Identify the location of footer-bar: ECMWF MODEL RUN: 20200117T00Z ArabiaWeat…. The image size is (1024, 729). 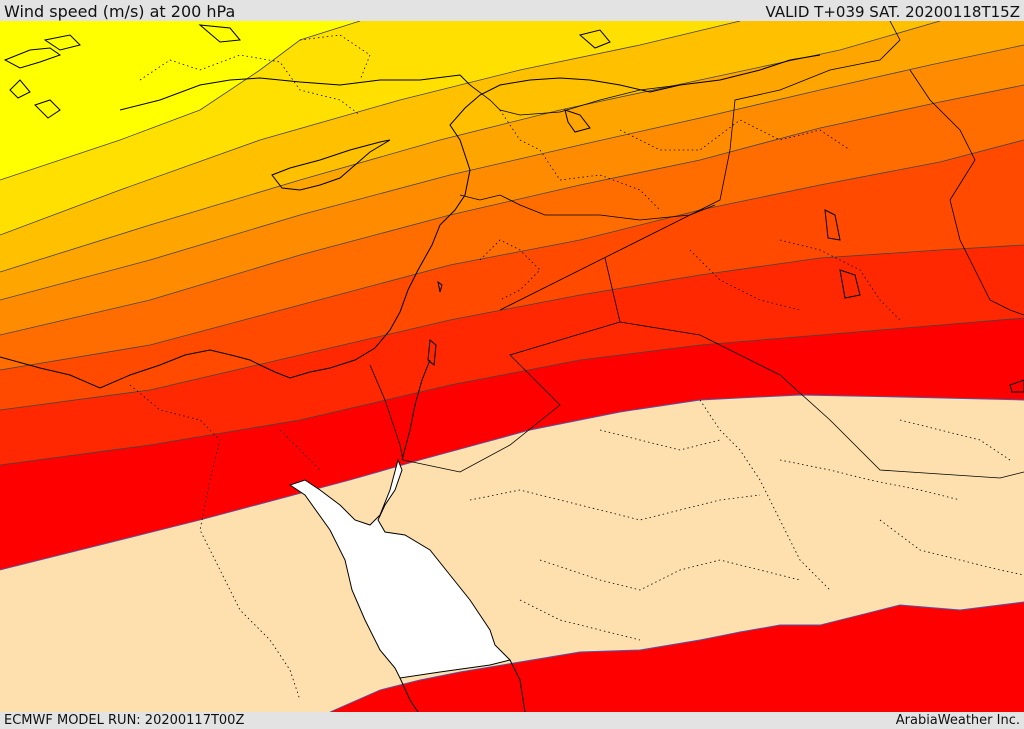
(512, 720).